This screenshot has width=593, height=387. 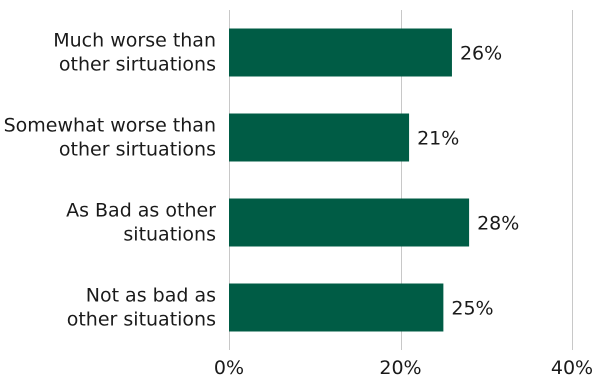 I want to click on data-label: 21%, so click(x=438, y=139).